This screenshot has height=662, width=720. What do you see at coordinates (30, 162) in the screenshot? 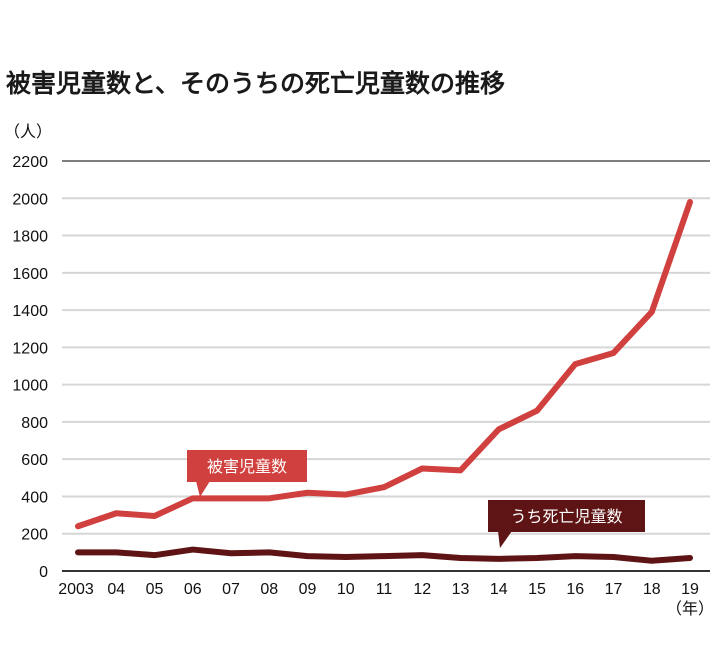
I see `y-tick-label: 2200` at bounding box center [30, 162].